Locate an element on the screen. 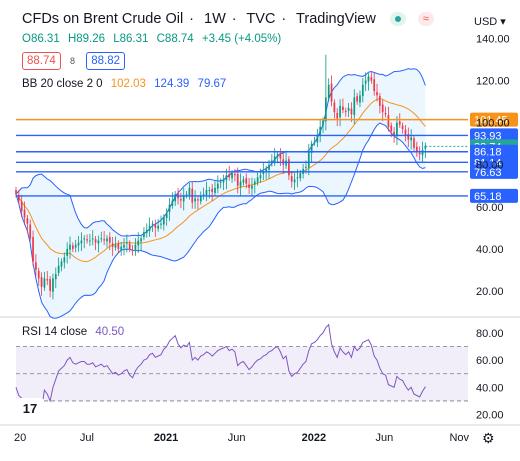 The height and width of the screenshot is (461, 520). bb-basis: 102.03 is located at coordinates (128, 84).